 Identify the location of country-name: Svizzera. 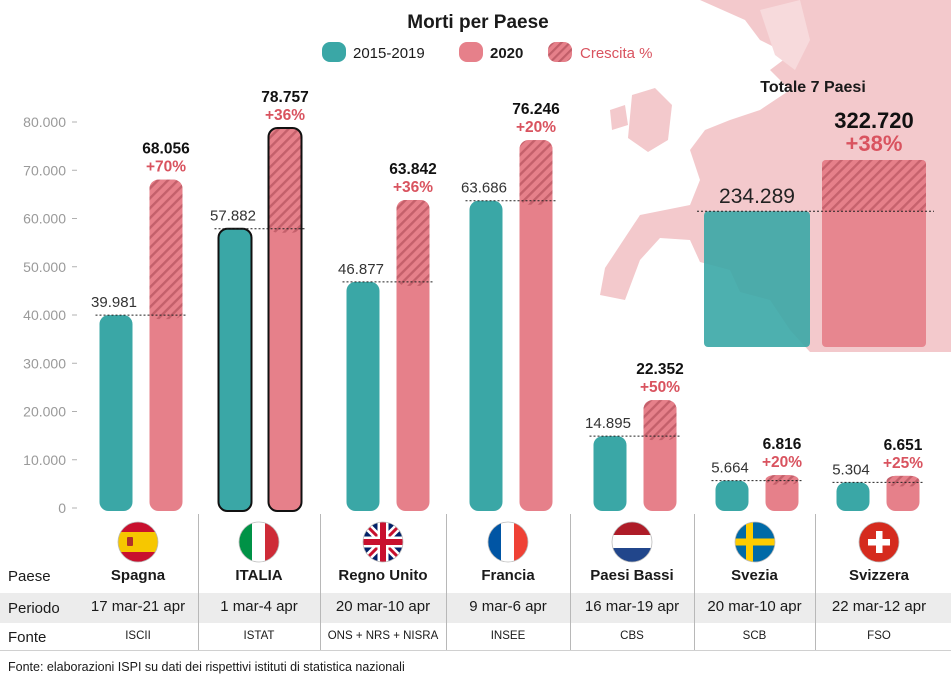
(879, 575).